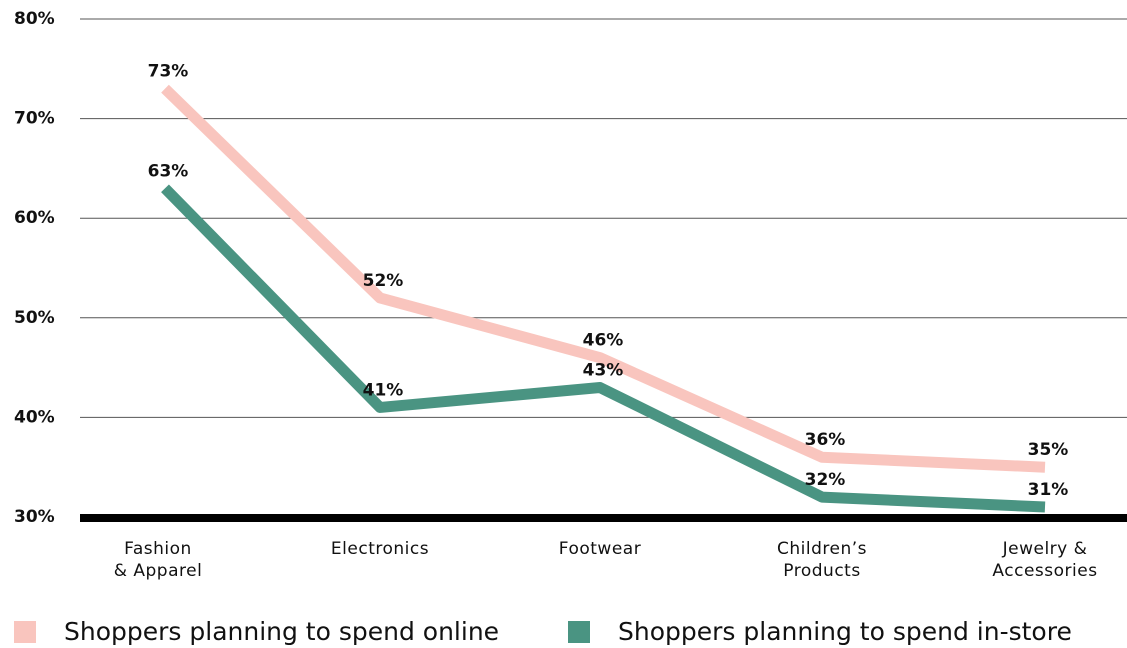 This screenshot has width=1127, height=648. What do you see at coordinates (1045, 560) in the screenshot?
I see `x-tick-label: Jewelry & Accessories` at bounding box center [1045, 560].